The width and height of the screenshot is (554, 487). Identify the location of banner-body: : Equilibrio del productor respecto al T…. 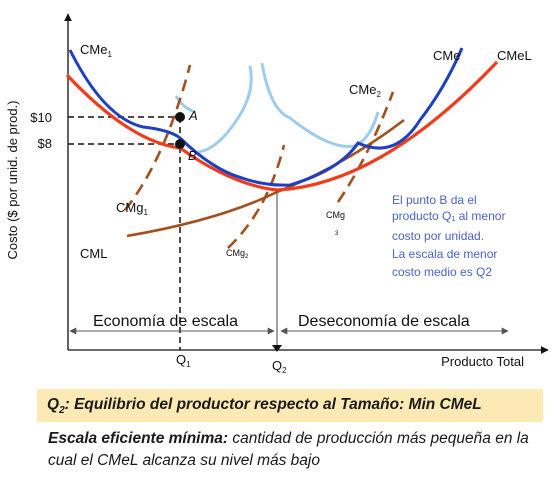
(273, 404).